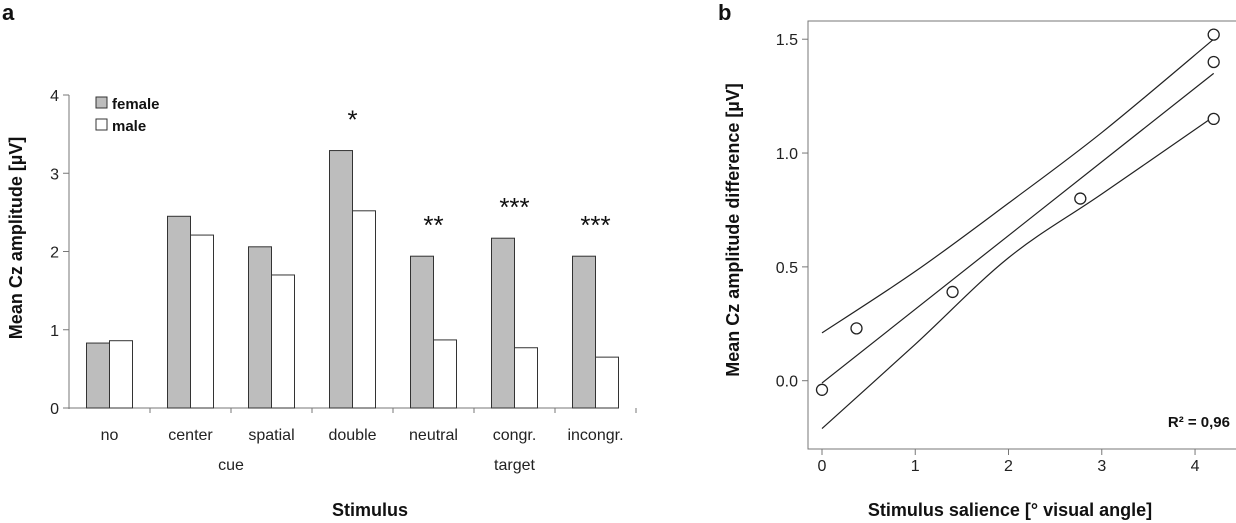  Describe the element at coordinates (433, 225) in the screenshot. I see `significance-mark: **` at that location.